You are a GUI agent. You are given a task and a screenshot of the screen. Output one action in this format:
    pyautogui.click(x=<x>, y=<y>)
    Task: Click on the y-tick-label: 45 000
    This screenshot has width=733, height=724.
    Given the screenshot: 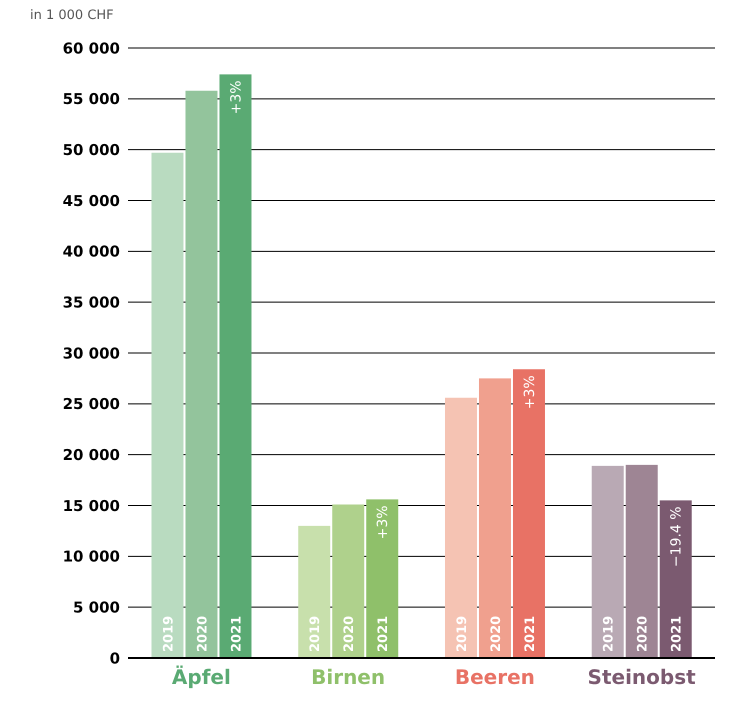 What is the action you would take?
    pyautogui.click(x=91, y=201)
    